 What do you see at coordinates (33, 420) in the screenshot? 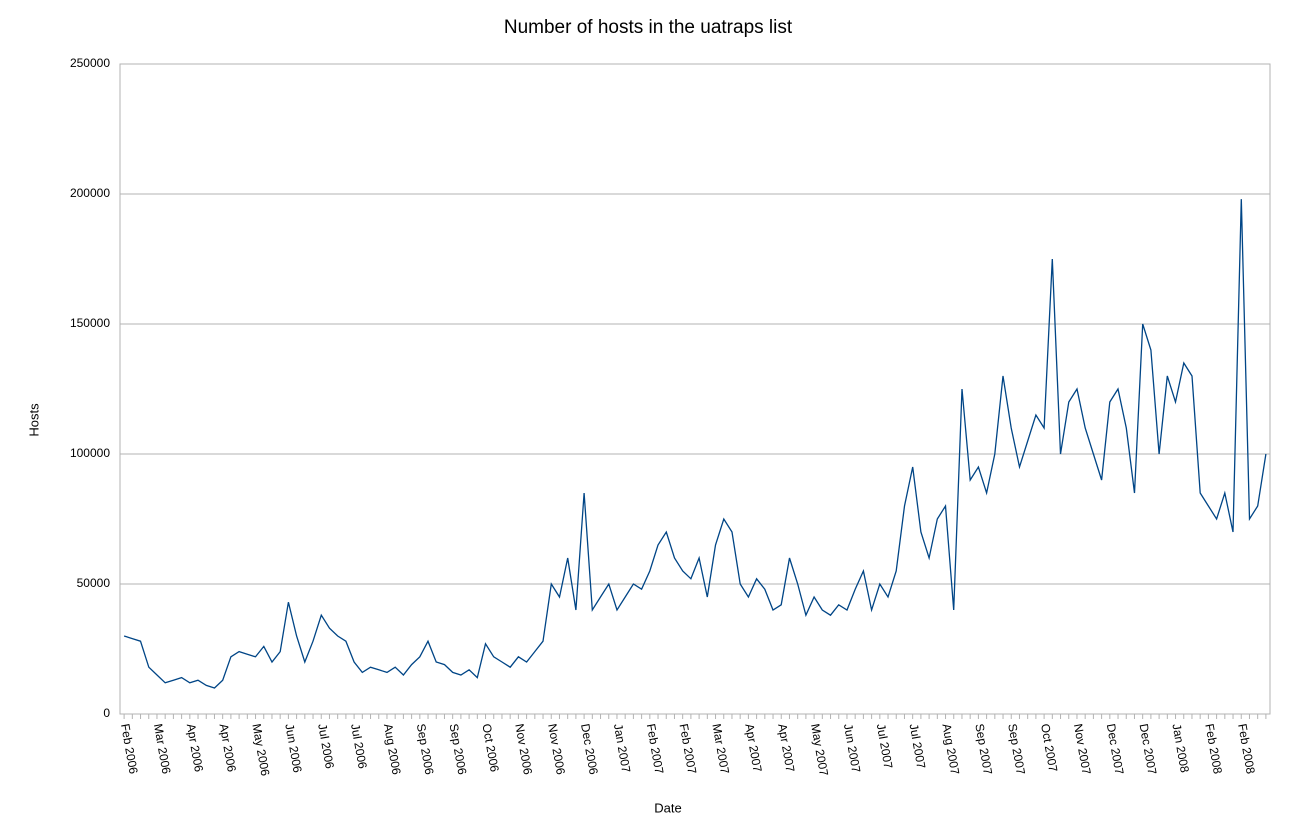
I see `y-axis-title: Hosts` at bounding box center [33, 420].